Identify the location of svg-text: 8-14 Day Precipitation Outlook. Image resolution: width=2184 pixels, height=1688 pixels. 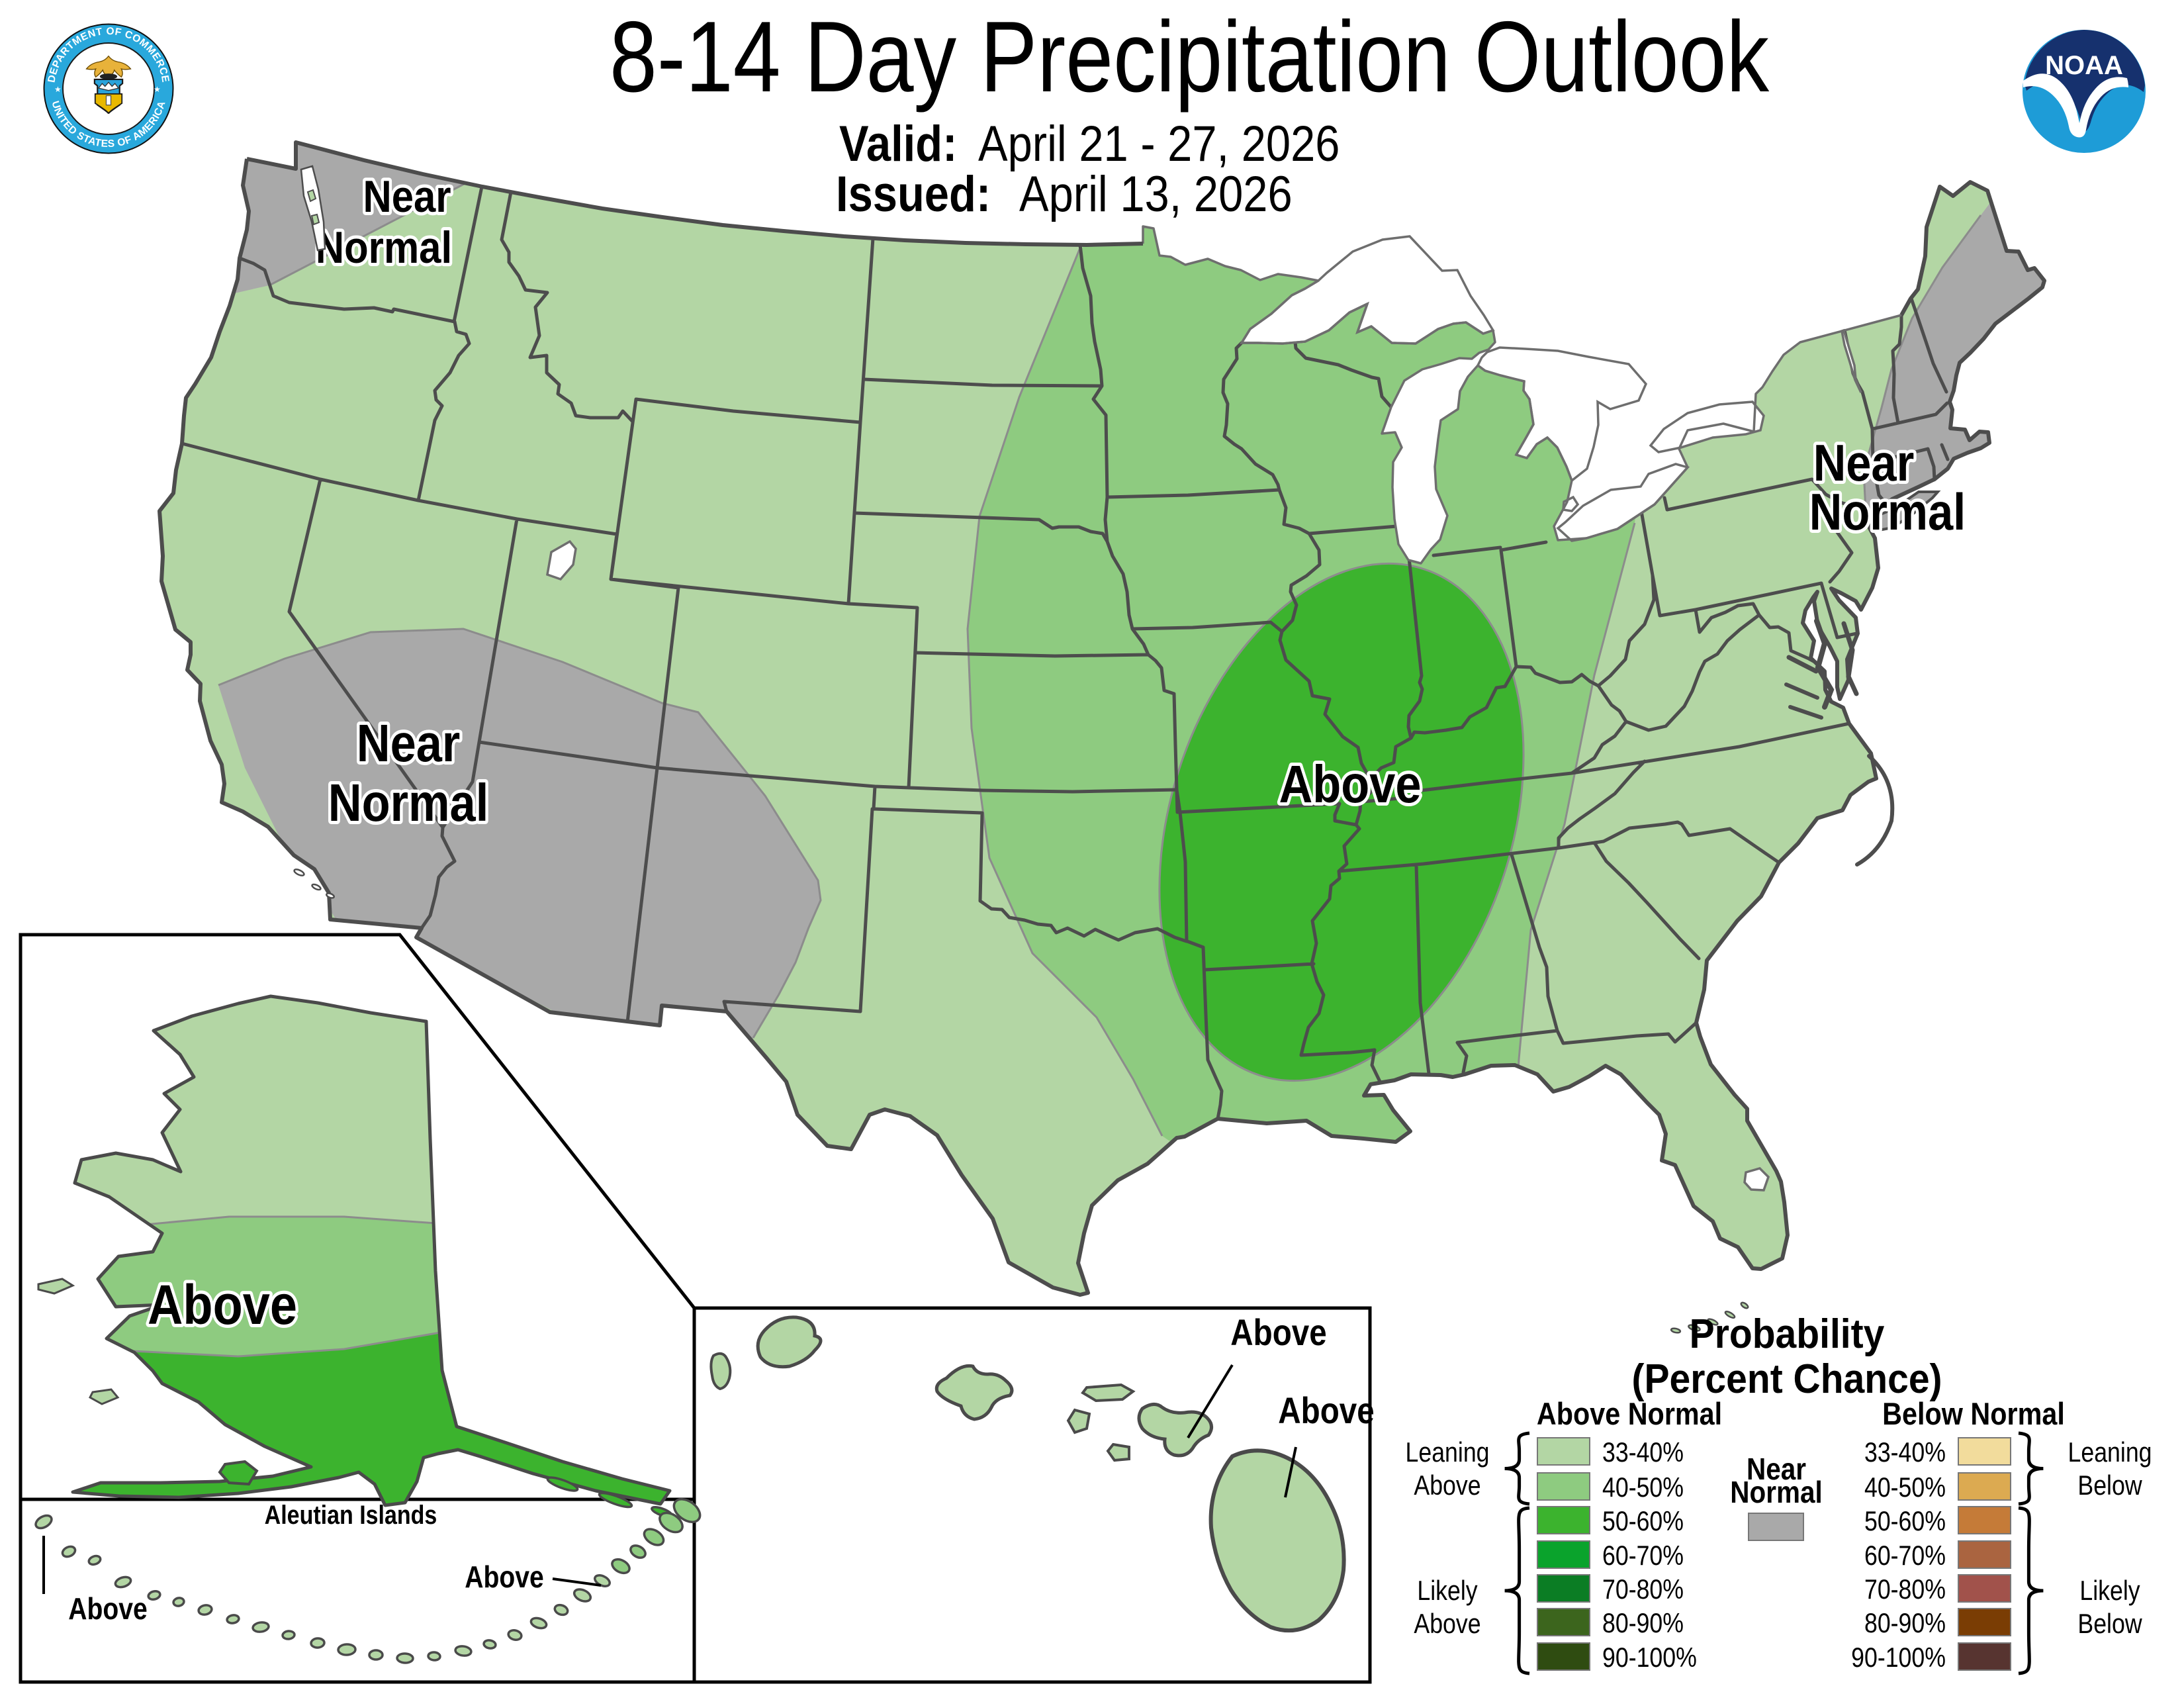
(1190, 56).